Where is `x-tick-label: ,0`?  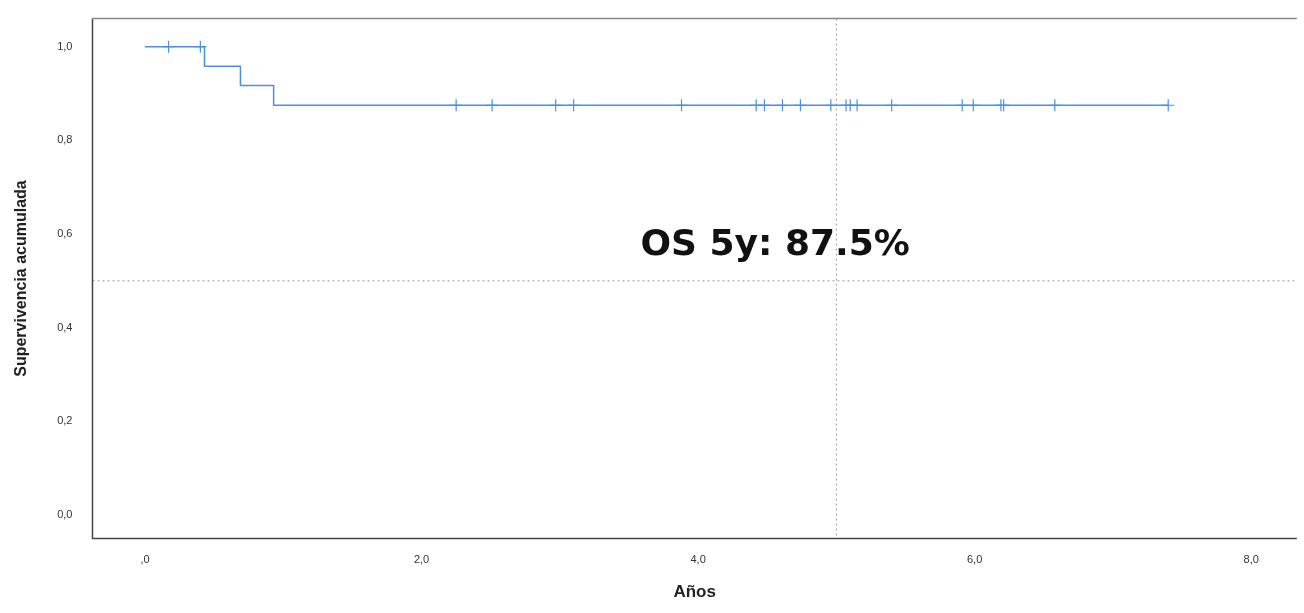 x-tick-label: ,0 is located at coordinates (145, 559).